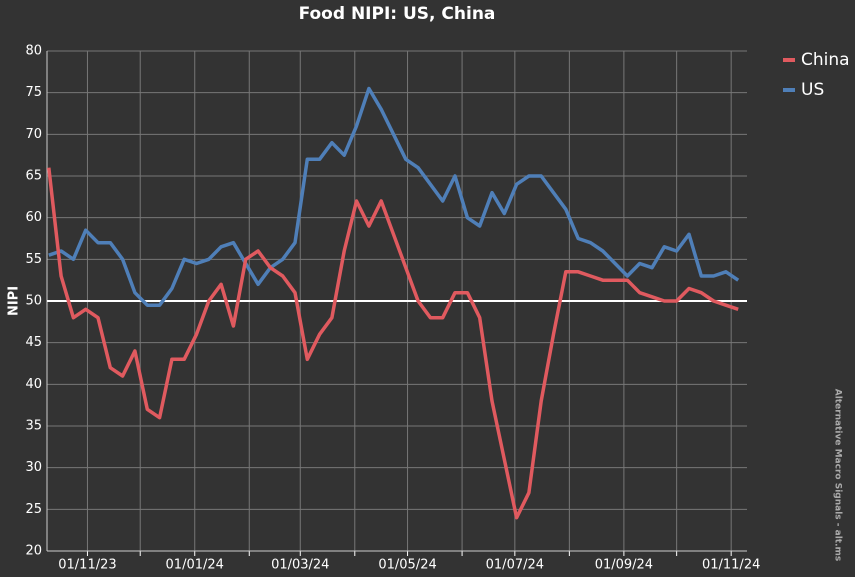 The width and height of the screenshot is (855, 577). I want to click on y-tick-label: 35, so click(33, 426).